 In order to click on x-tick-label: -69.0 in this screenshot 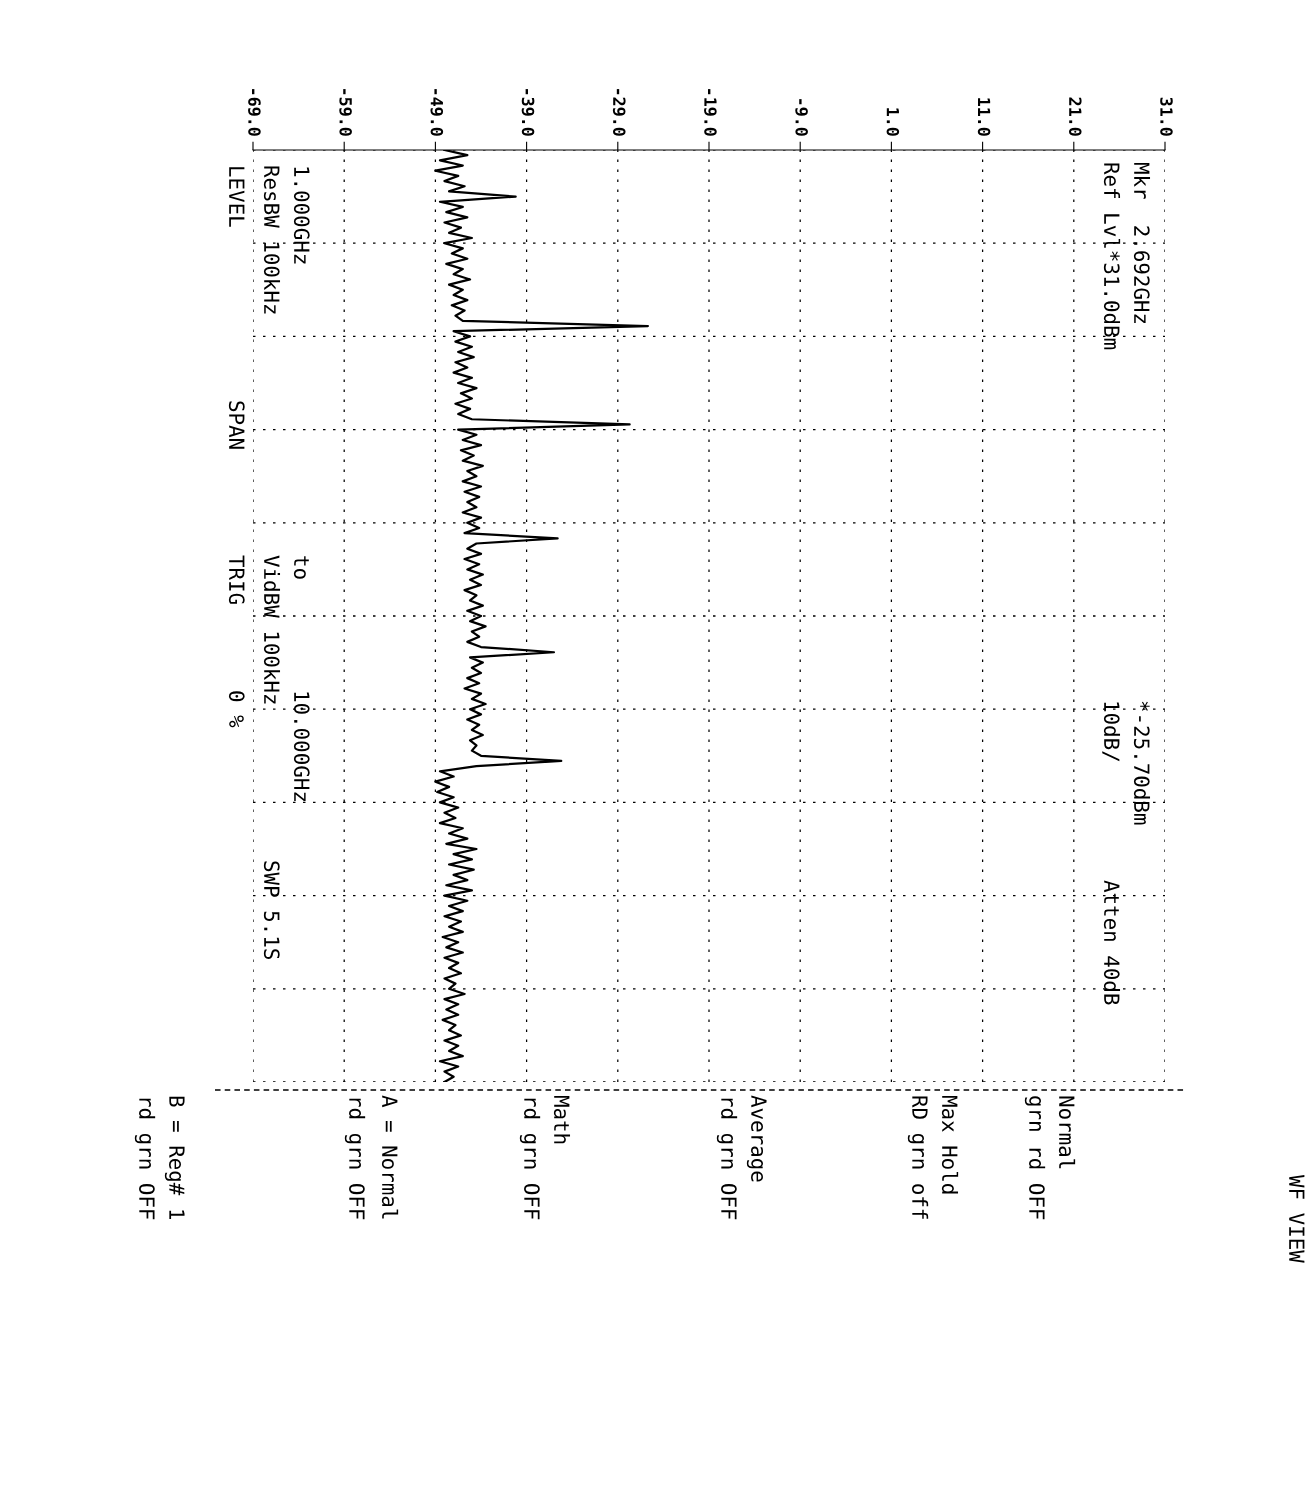, I will do `click(254, 112)`.